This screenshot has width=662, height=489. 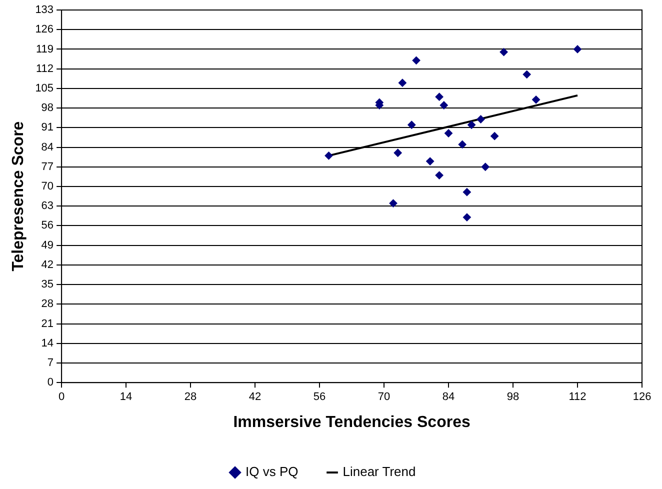 What do you see at coordinates (47, 245) in the screenshot?
I see `y-tick-label: 49` at bounding box center [47, 245].